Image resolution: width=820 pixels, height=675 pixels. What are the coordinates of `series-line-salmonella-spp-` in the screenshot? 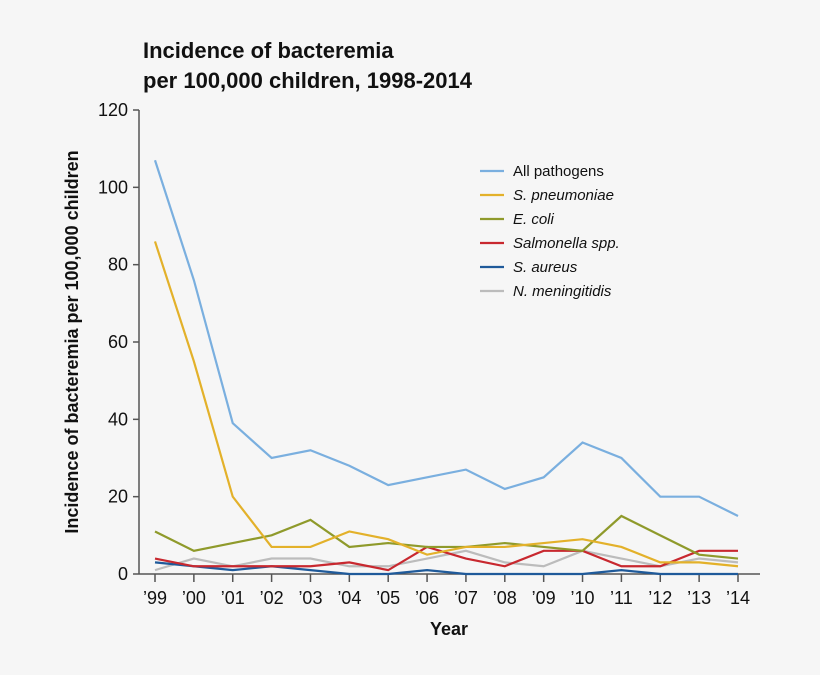 It's located at (446, 558).